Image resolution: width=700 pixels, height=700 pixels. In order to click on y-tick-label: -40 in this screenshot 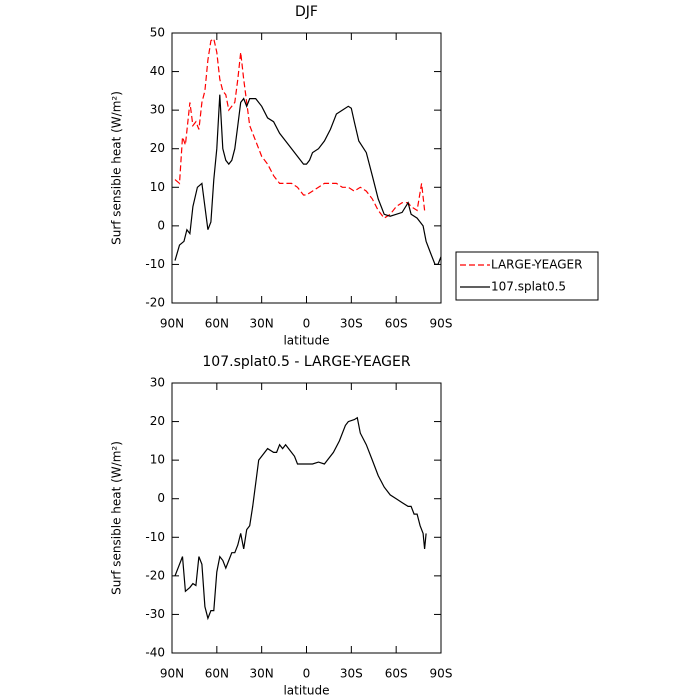, I will do `click(155, 653)`.